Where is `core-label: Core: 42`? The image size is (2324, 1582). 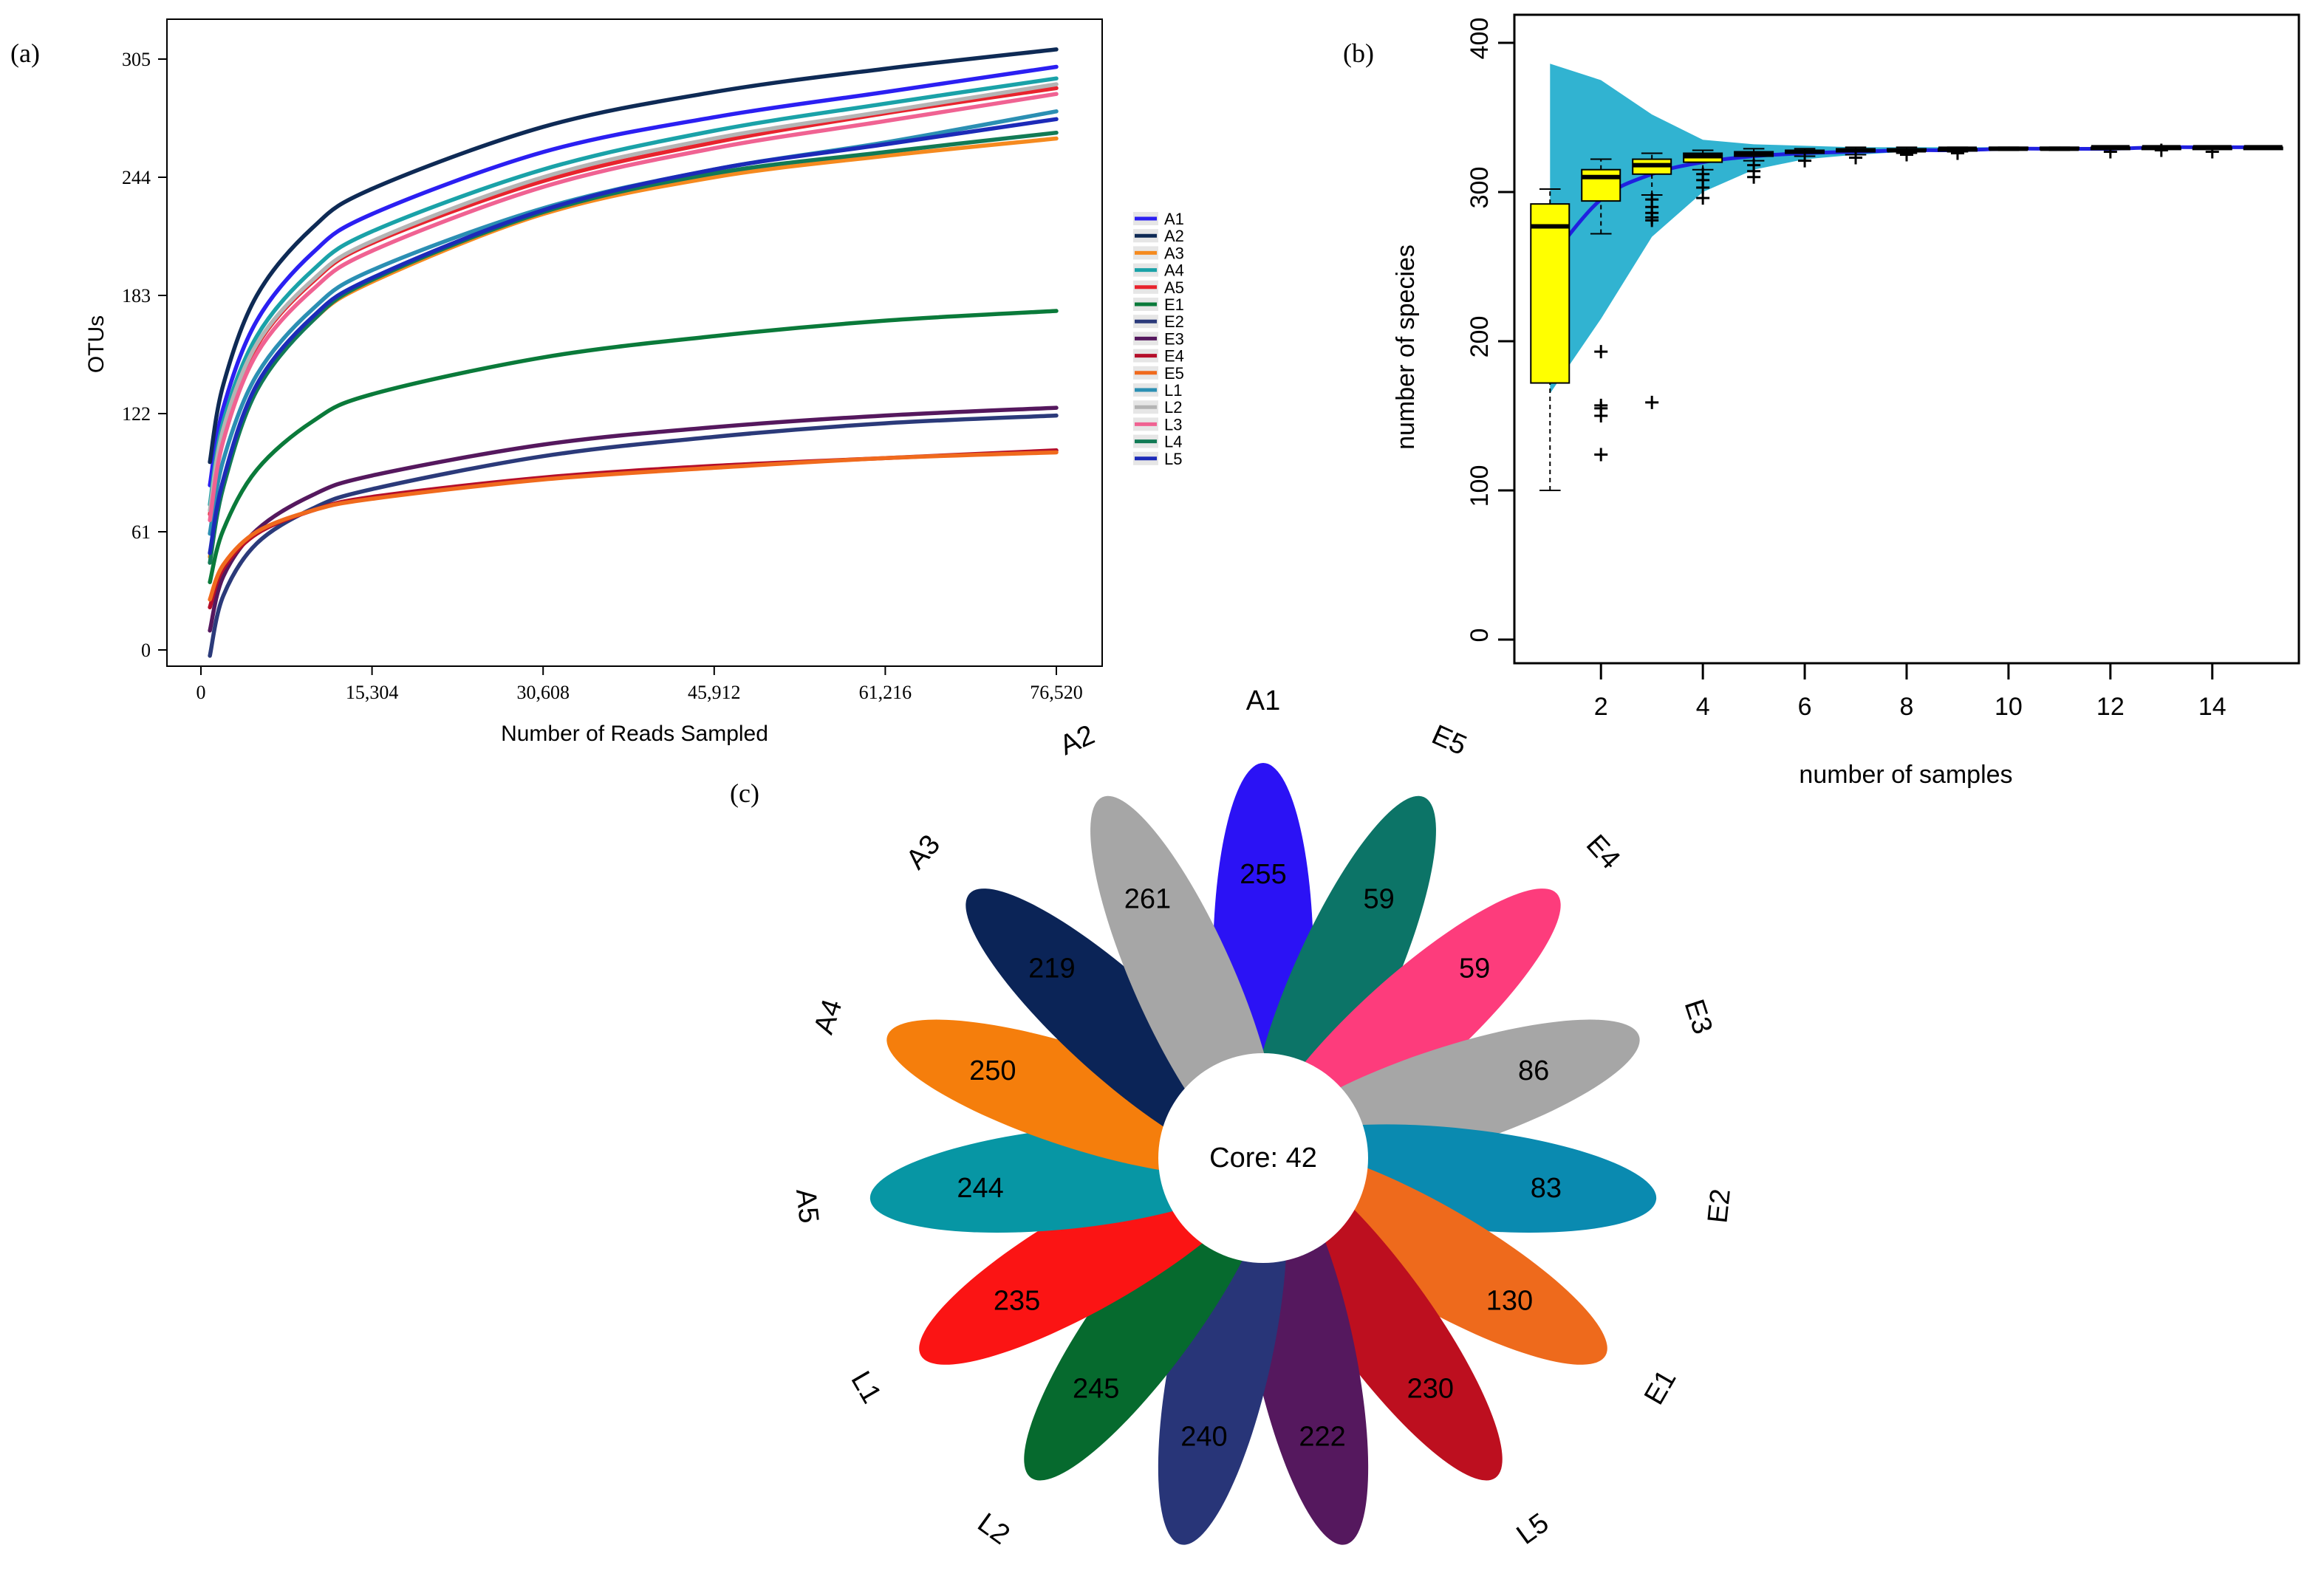 core-label: Core: 42 is located at coordinates (1263, 1158).